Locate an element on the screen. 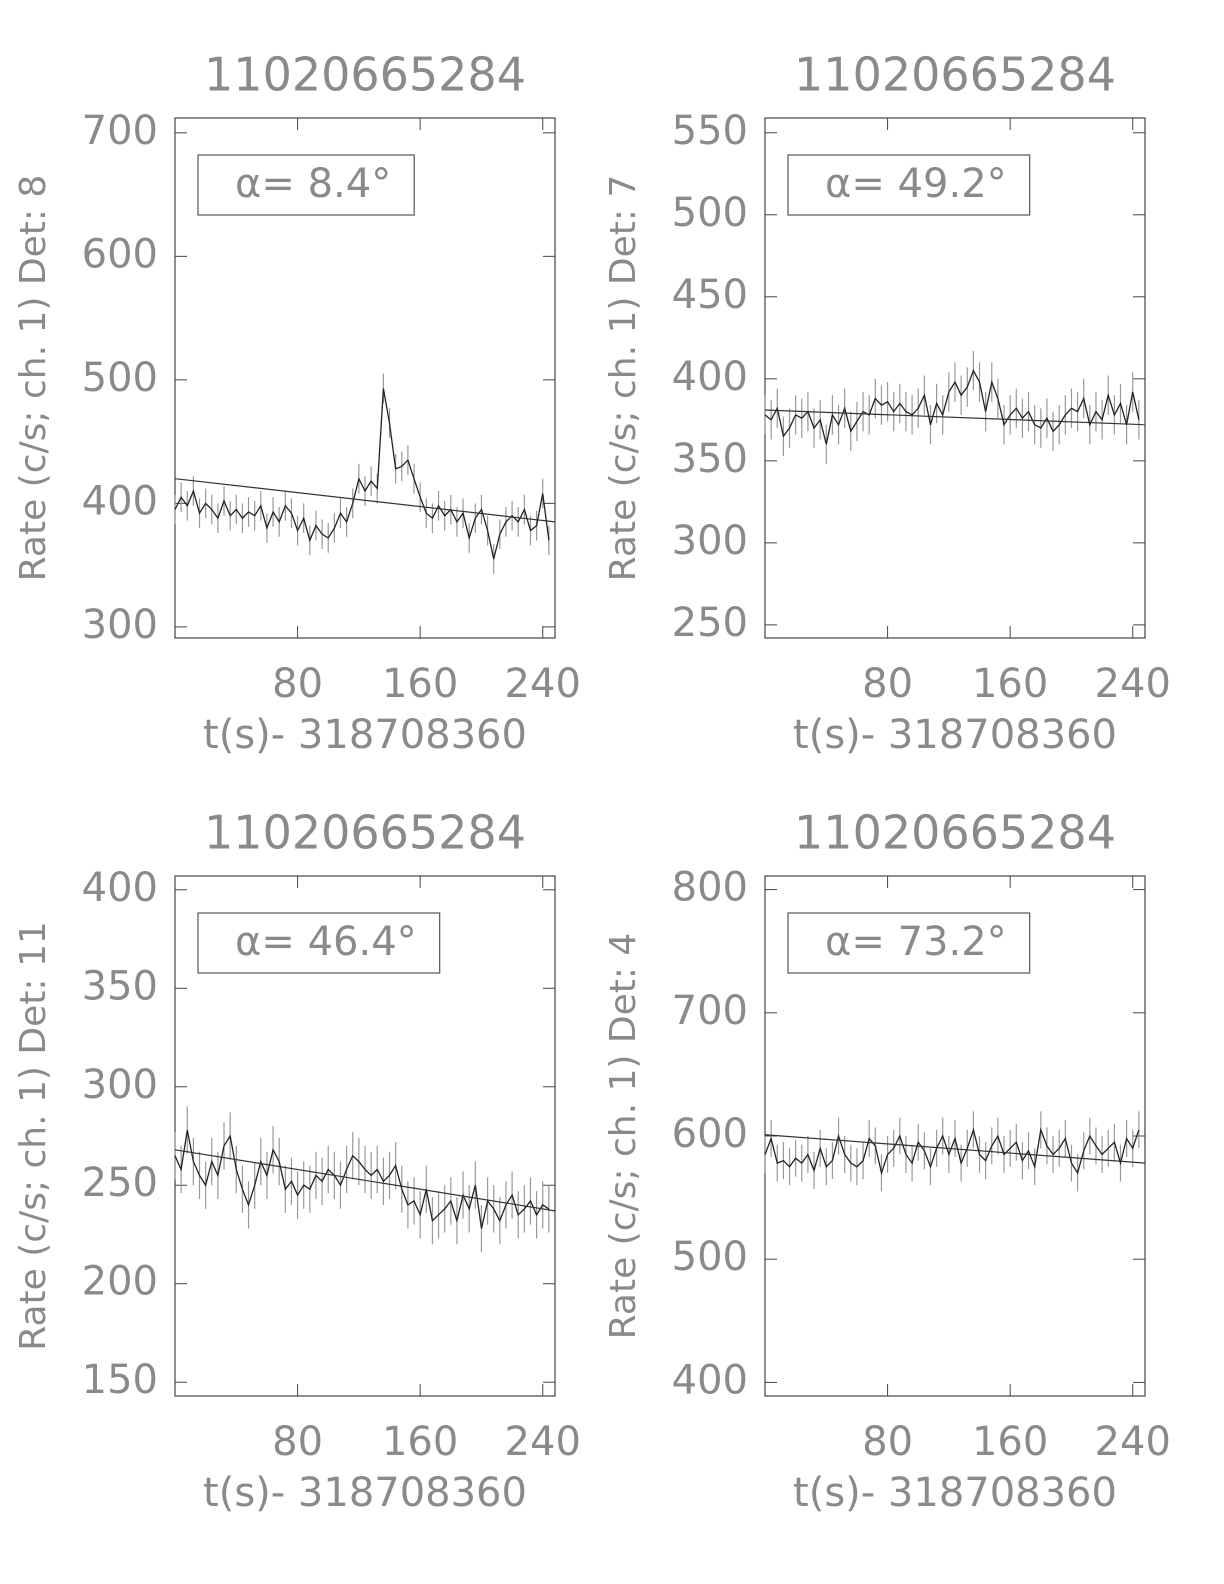  annotation: α= 46.4° is located at coordinates (326, 942).